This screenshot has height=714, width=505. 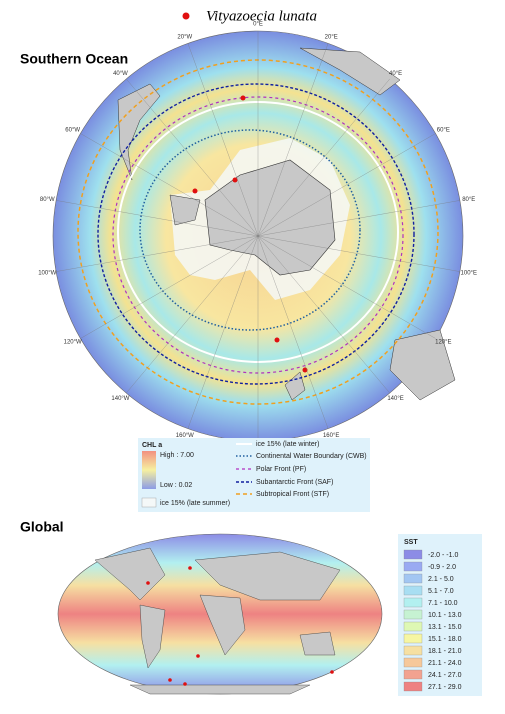 What do you see at coordinates (468, 200) in the screenshot?
I see `longitude-label: 80°E` at bounding box center [468, 200].